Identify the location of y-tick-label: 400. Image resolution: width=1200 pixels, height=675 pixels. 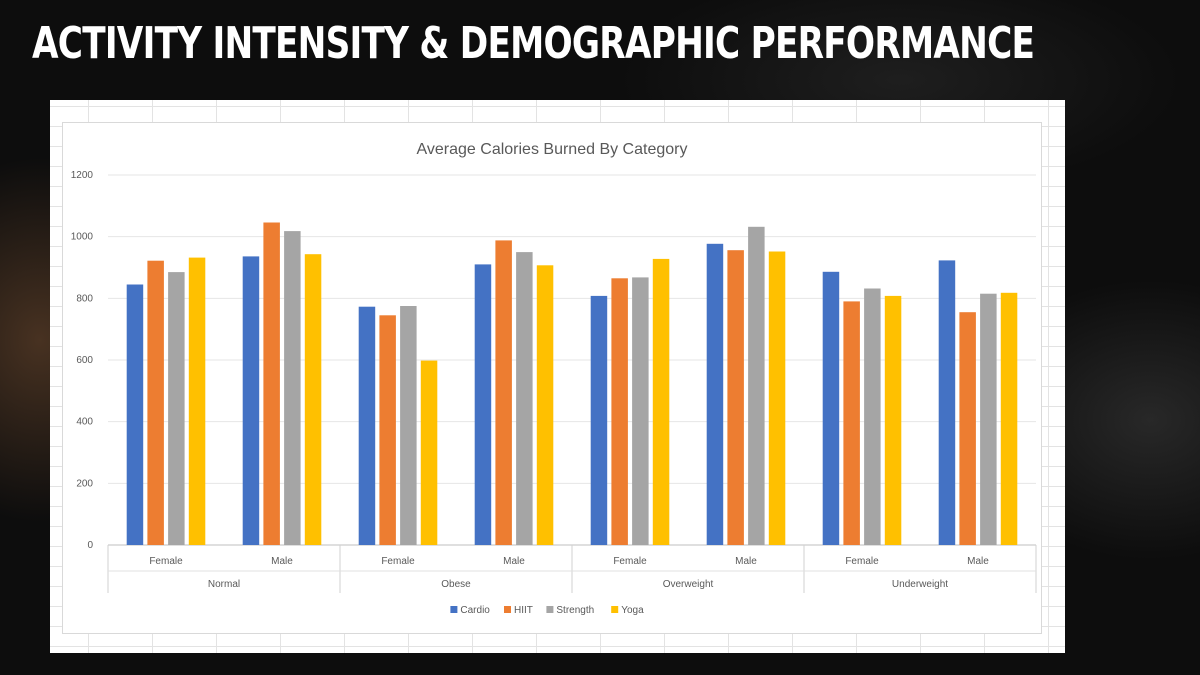
(84, 422).